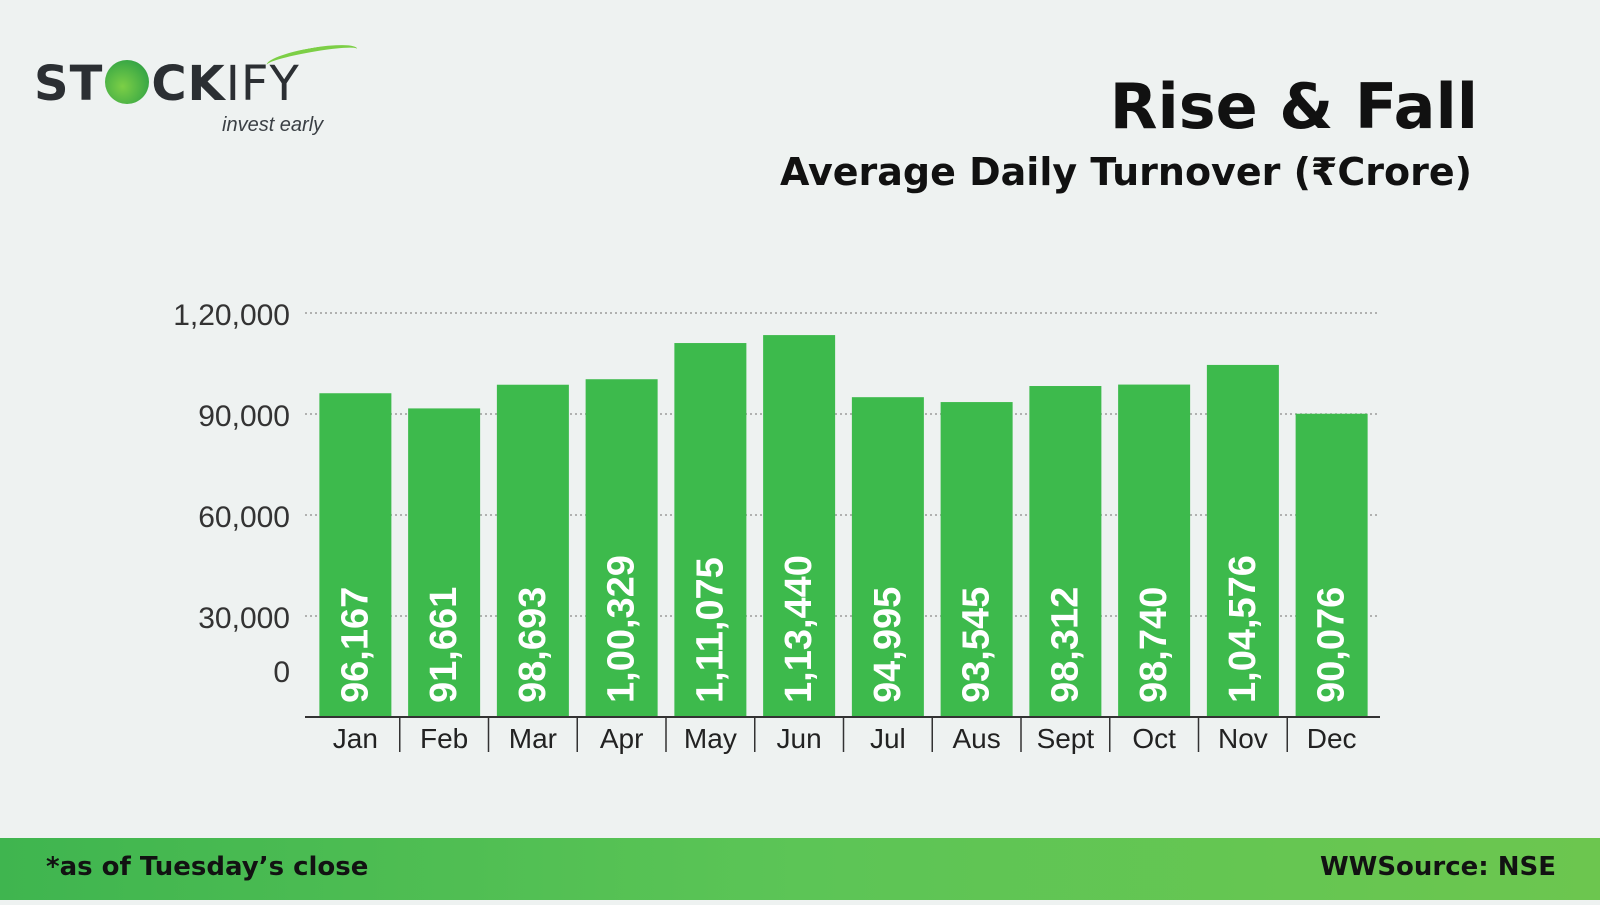 The height and width of the screenshot is (905, 1600). What do you see at coordinates (977, 645) in the screenshot?
I see `bar-value-label: 93,545` at bounding box center [977, 645].